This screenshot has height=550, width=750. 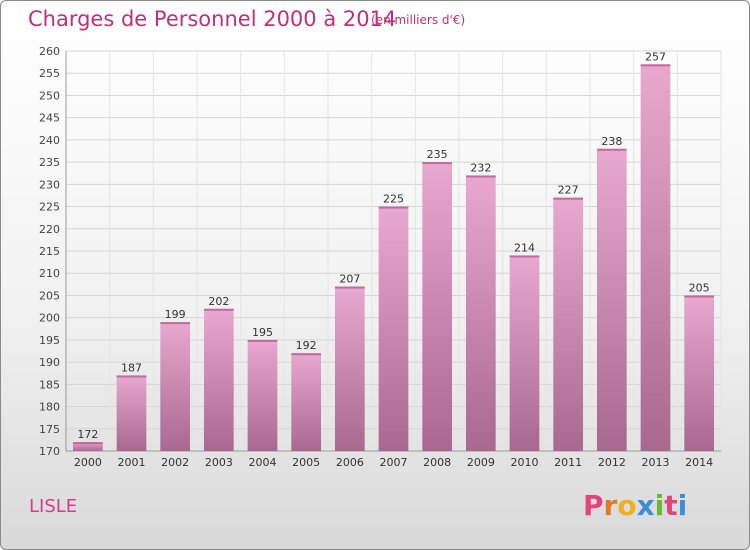 I want to click on x-tick-label: 2013, so click(x=656, y=462).